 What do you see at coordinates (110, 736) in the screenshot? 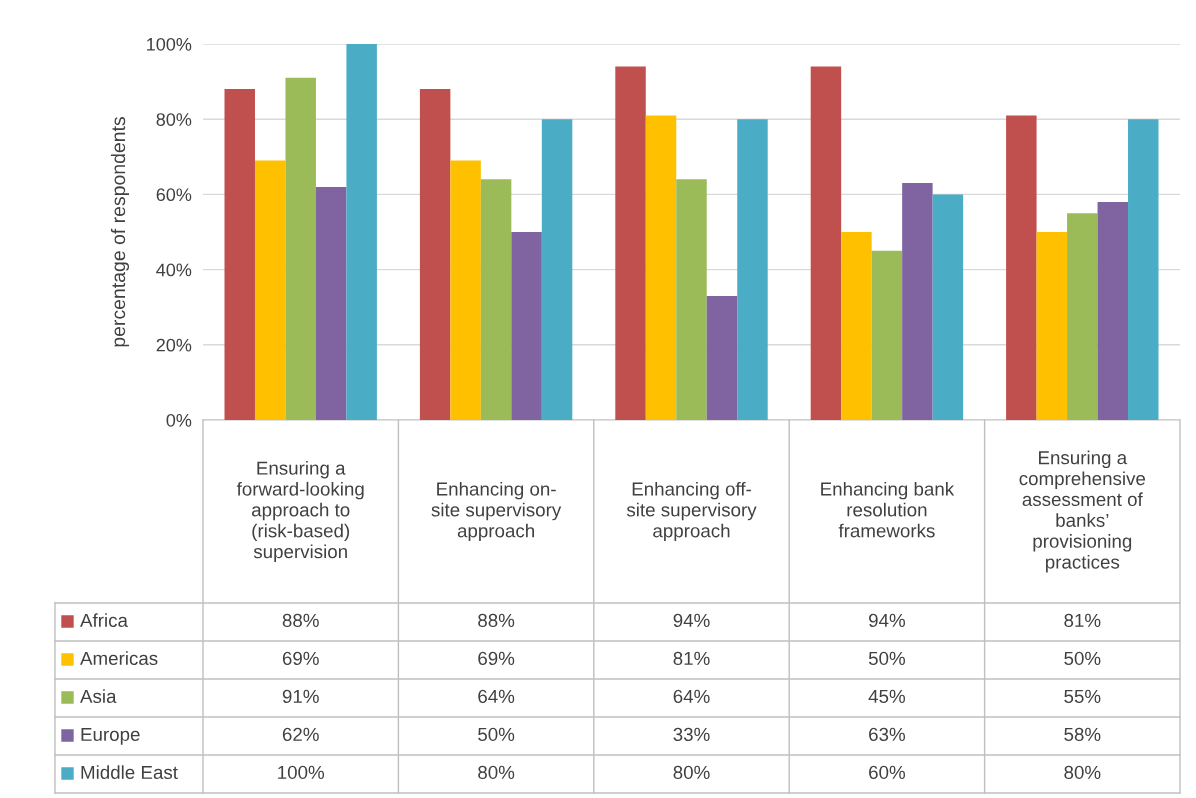
I see `legend-label: Europe` at bounding box center [110, 736].